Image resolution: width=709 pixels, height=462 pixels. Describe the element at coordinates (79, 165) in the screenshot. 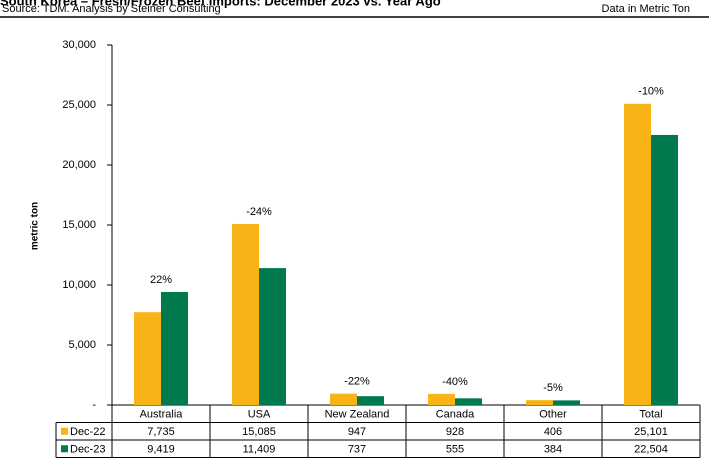

I see `y-tick-label: 20,000` at that location.